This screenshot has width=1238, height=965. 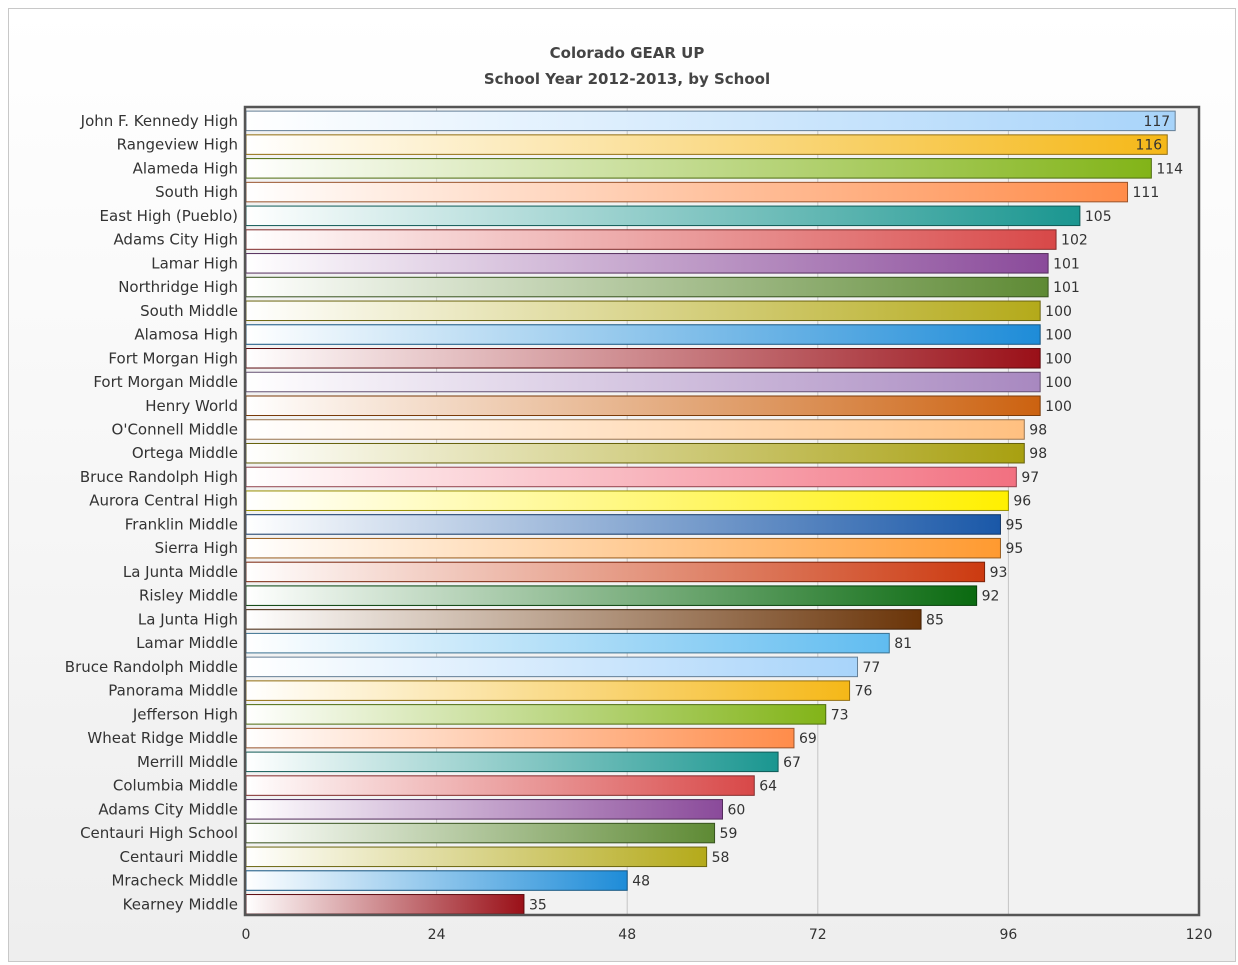 I want to click on x-tick-labels: 0 24 48 72 96 120, so click(x=727, y=935).